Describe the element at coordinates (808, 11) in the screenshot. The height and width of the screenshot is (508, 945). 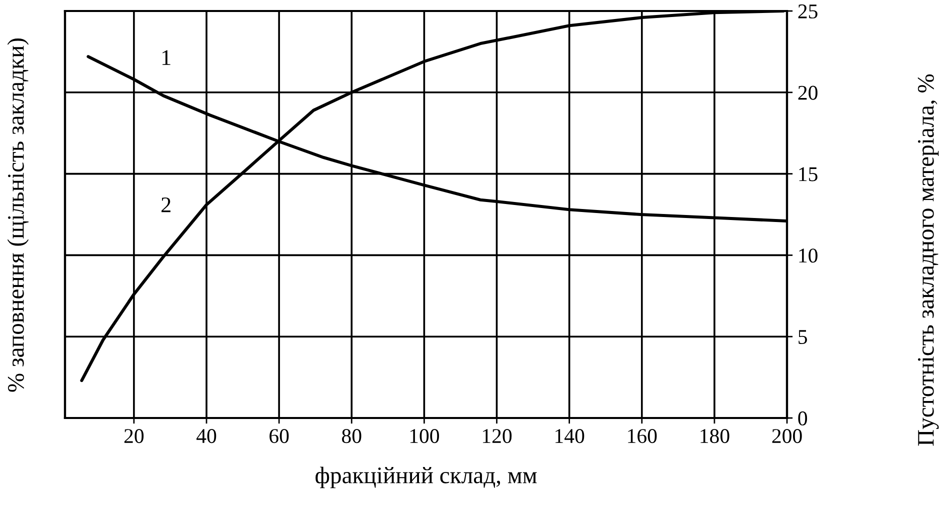
I see `y2-tick-label: 25` at that location.